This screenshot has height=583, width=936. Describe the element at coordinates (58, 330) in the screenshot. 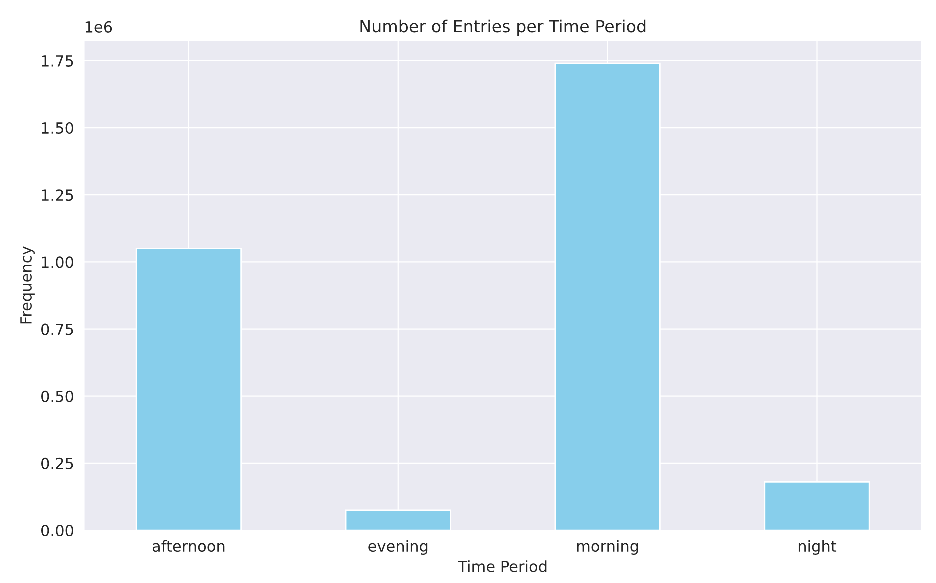

I see `y-tick-label: 0.75` at that location.